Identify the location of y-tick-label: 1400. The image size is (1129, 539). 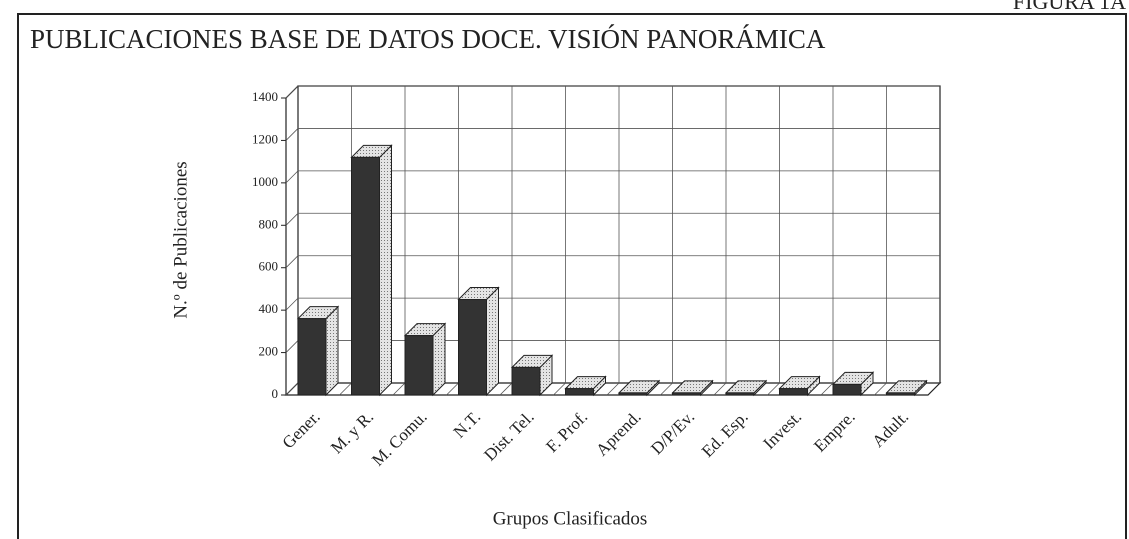
(265, 96).